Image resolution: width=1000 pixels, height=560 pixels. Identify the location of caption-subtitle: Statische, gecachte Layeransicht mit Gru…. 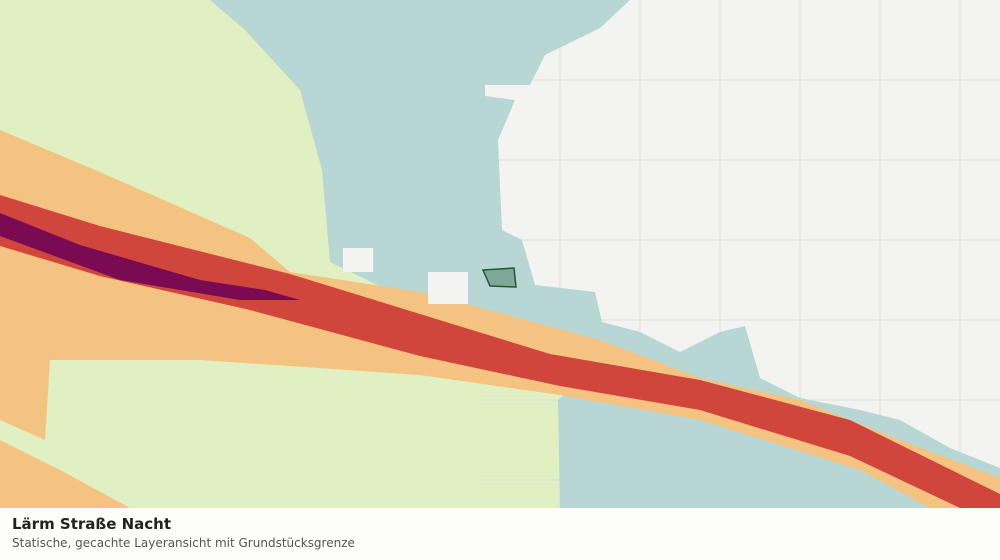
(183, 543).